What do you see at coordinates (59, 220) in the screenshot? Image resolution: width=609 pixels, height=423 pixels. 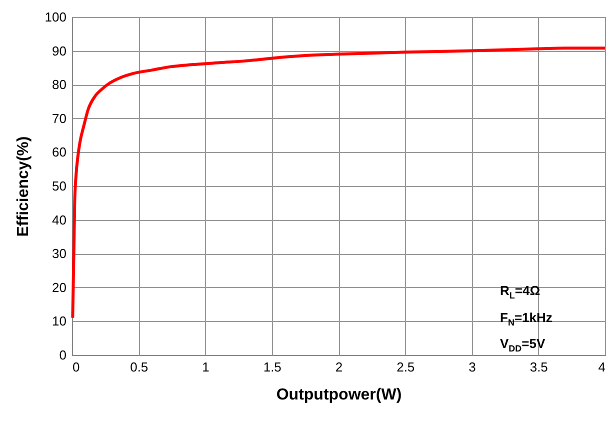 I see `y-tick-label: 40` at bounding box center [59, 220].